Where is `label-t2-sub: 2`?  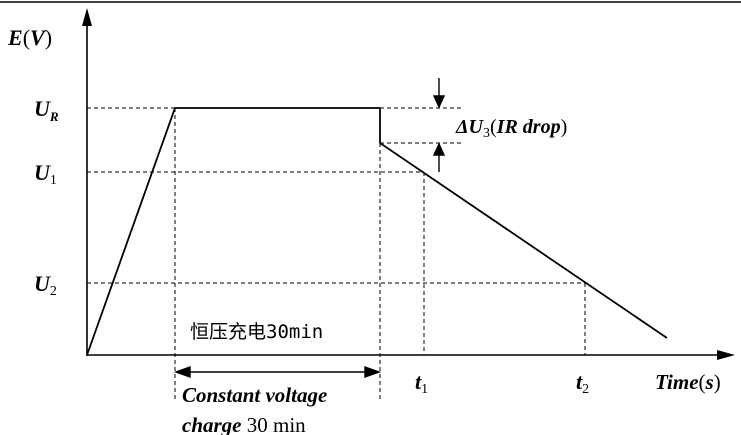
label-t2-sub: 2 is located at coordinates (585, 389).